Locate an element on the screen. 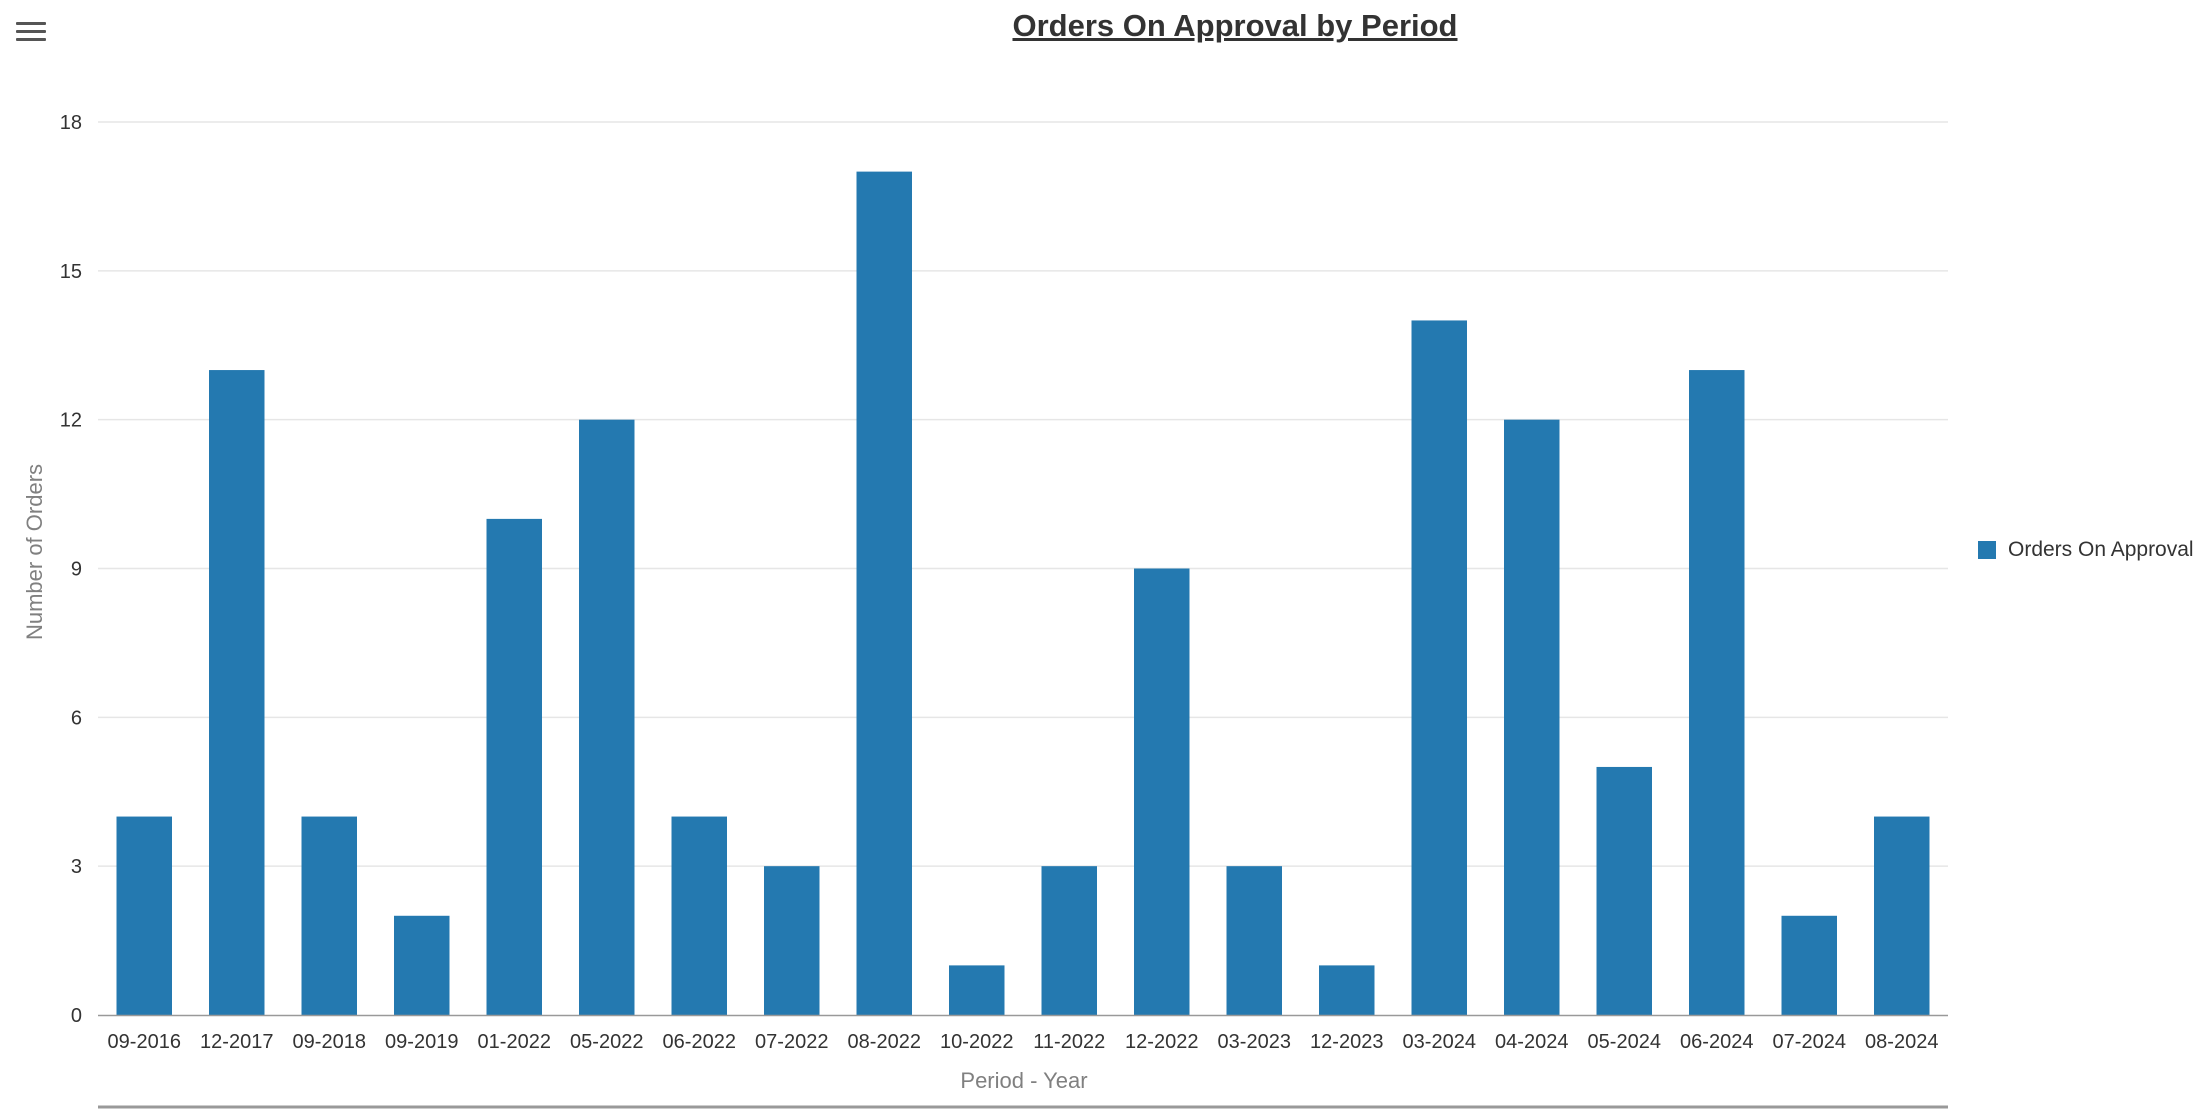  bar: 05-2022: 12 is located at coordinates (607, 717).